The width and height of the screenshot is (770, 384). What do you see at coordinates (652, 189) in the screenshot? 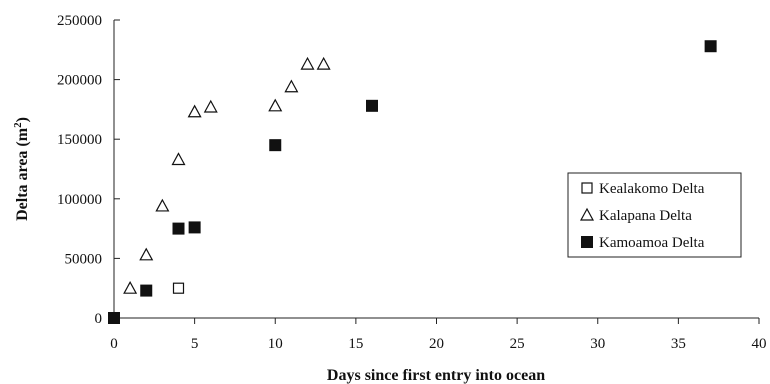
I see `legend-label: Kealakomo Delta` at bounding box center [652, 189].